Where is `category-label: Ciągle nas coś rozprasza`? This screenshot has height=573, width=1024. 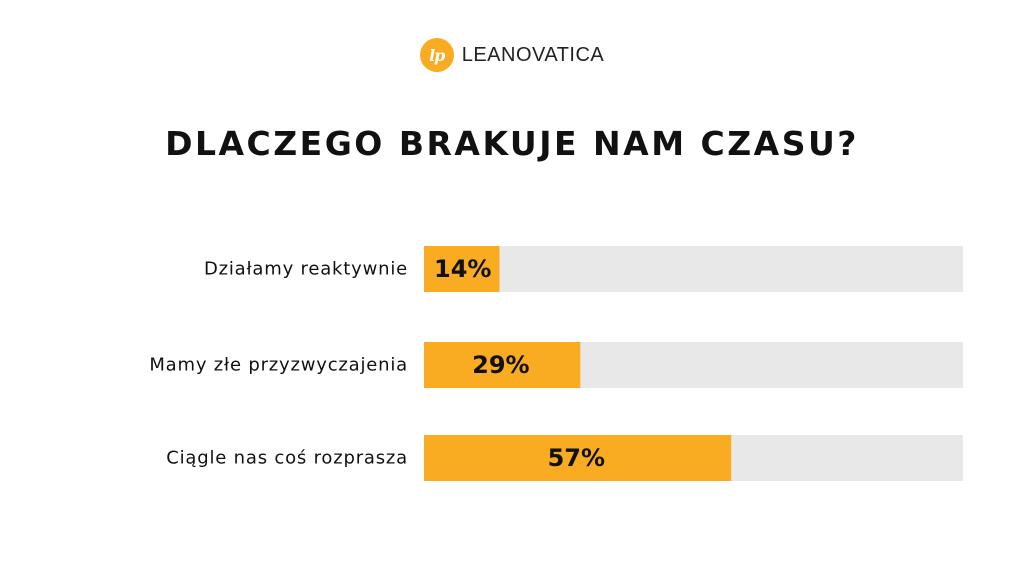 category-label: Ciągle nas coś rozprasza is located at coordinates (287, 458).